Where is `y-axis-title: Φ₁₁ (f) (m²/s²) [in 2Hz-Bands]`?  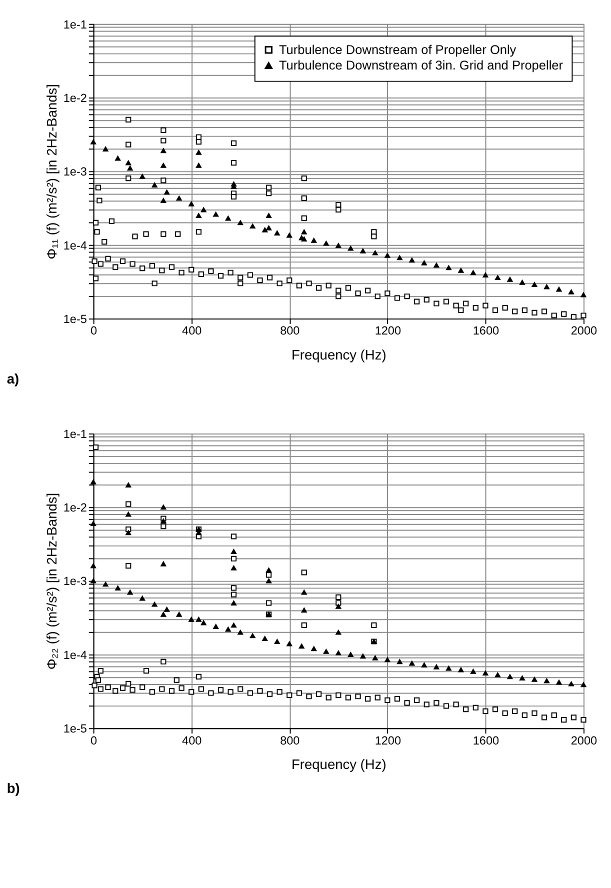 y-axis-title: Φ₁₁ (f) (m²/s²) [in 2Hz-Bands] is located at coordinates (52, 172).